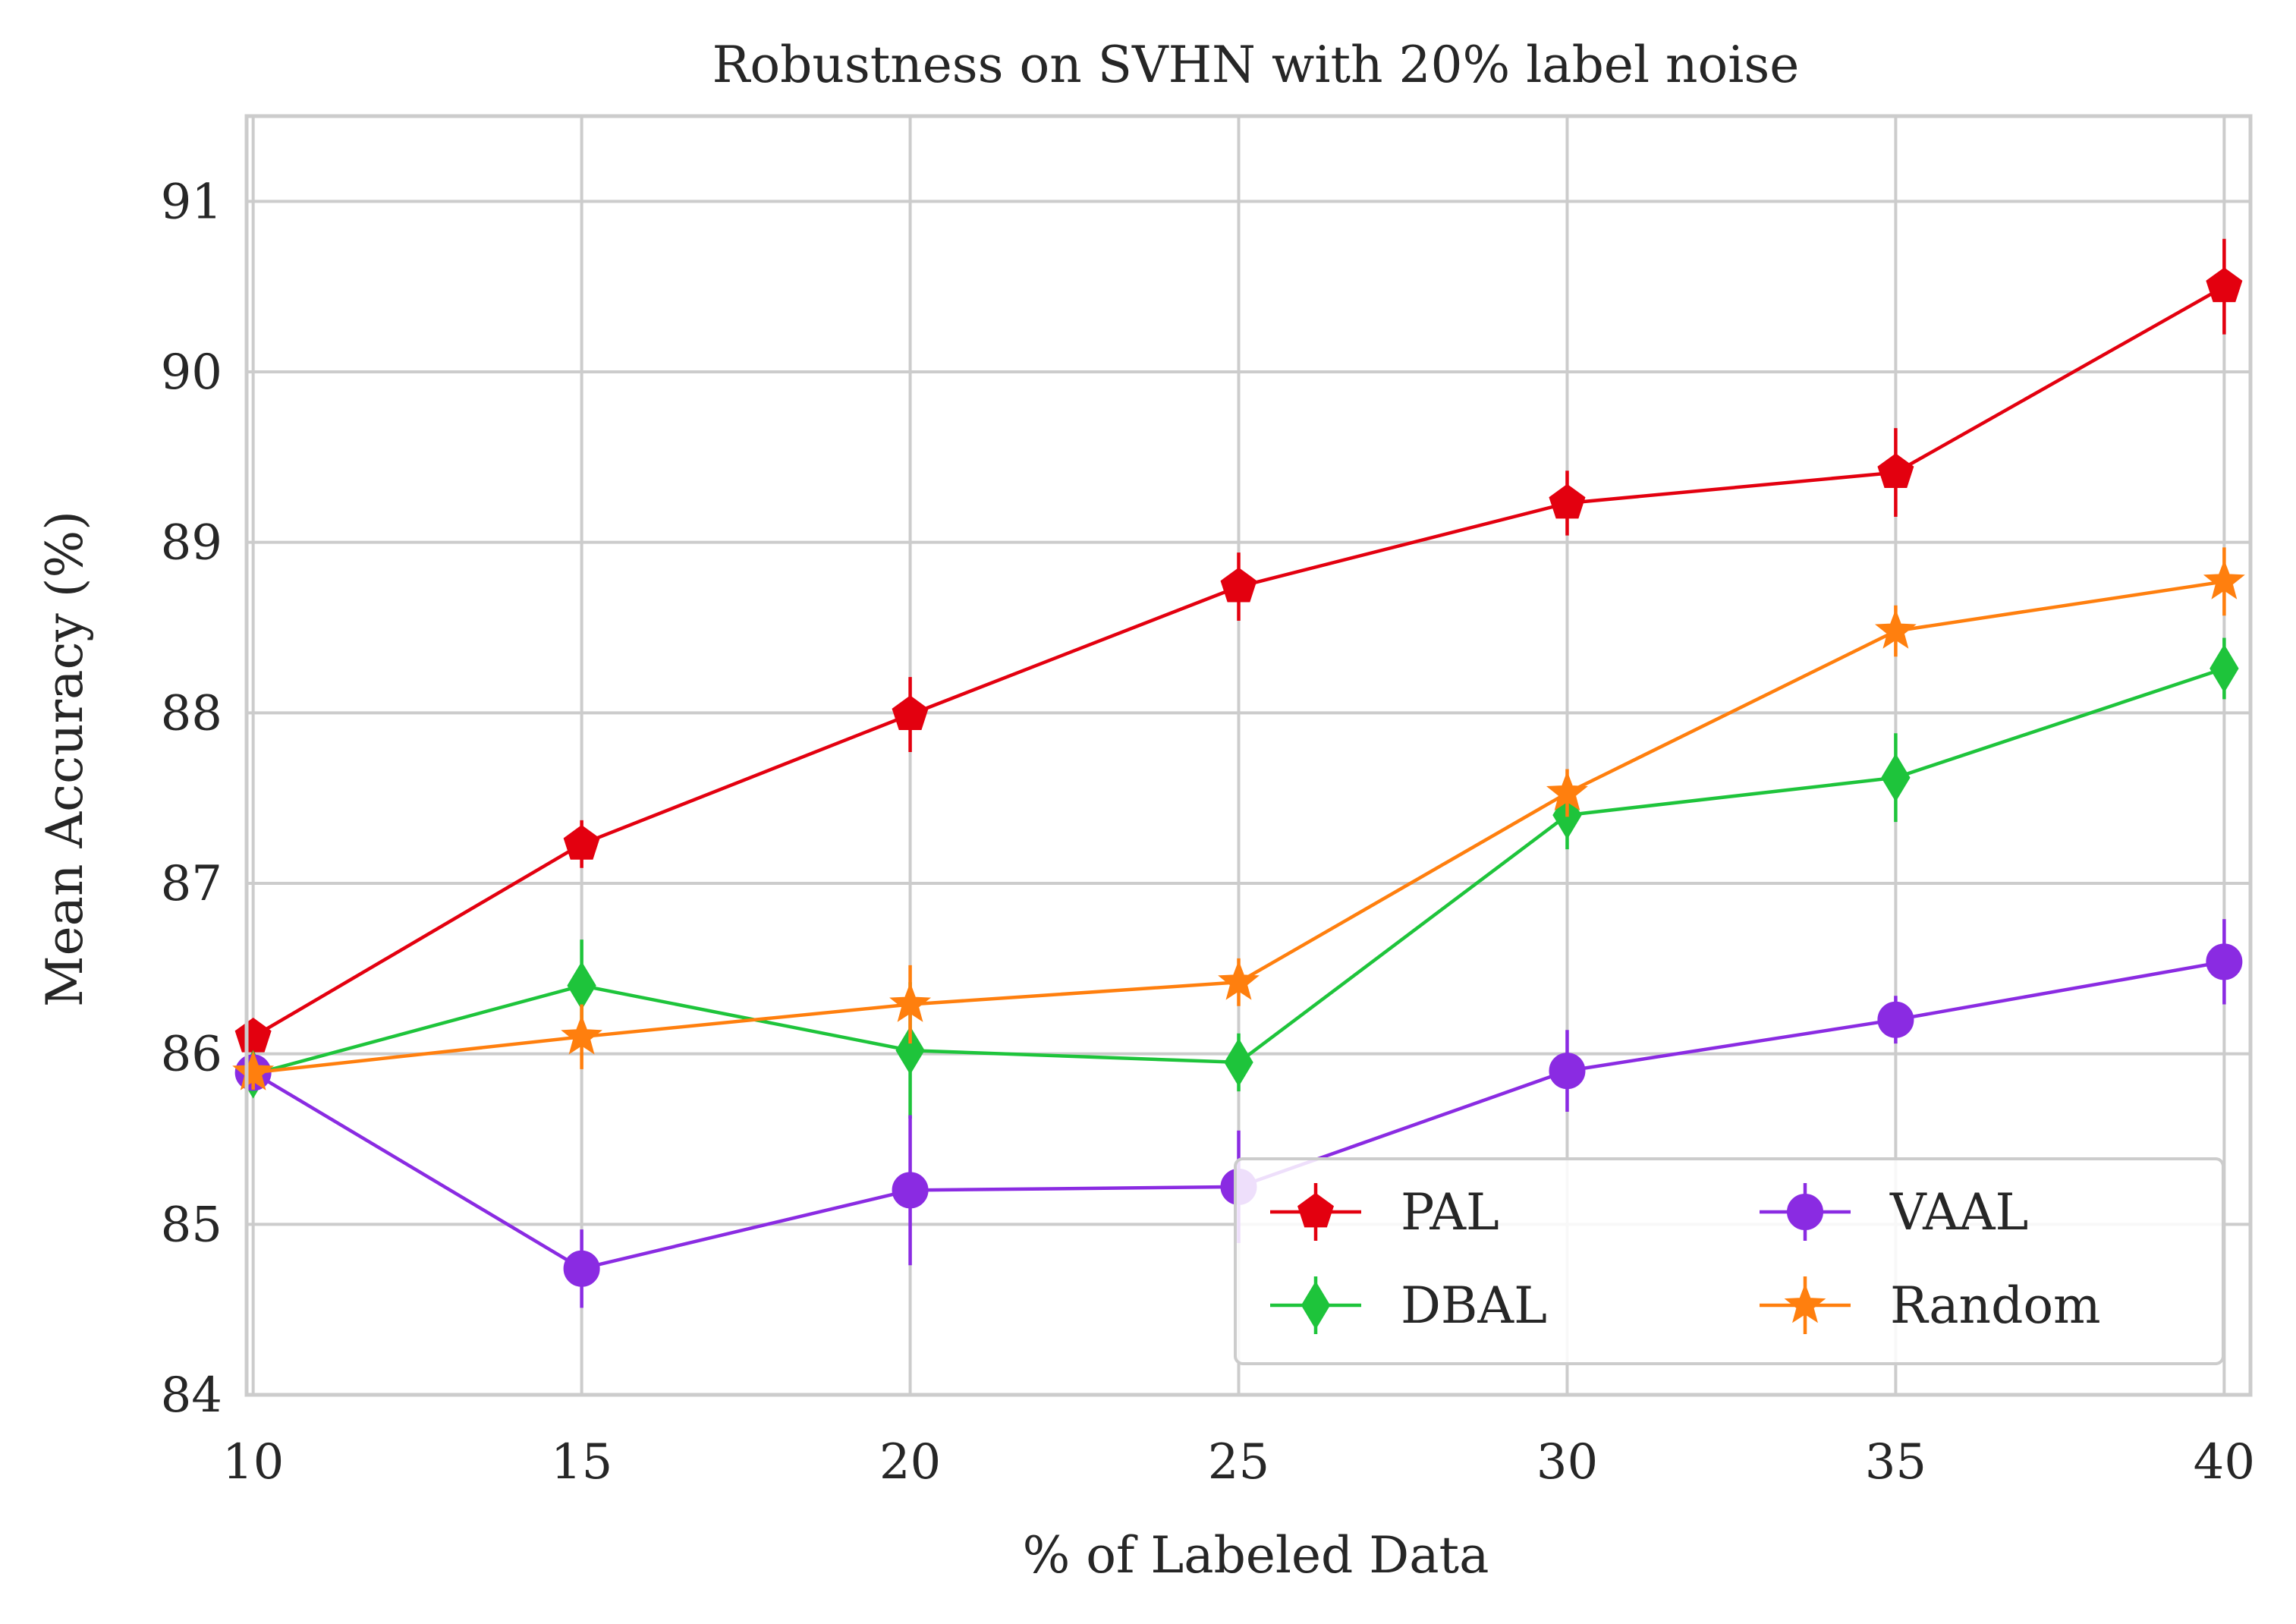 This screenshot has height=1624, width=2296. Describe the element at coordinates (191, 543) in the screenshot. I see `y-tick-label-89: 89` at that location.